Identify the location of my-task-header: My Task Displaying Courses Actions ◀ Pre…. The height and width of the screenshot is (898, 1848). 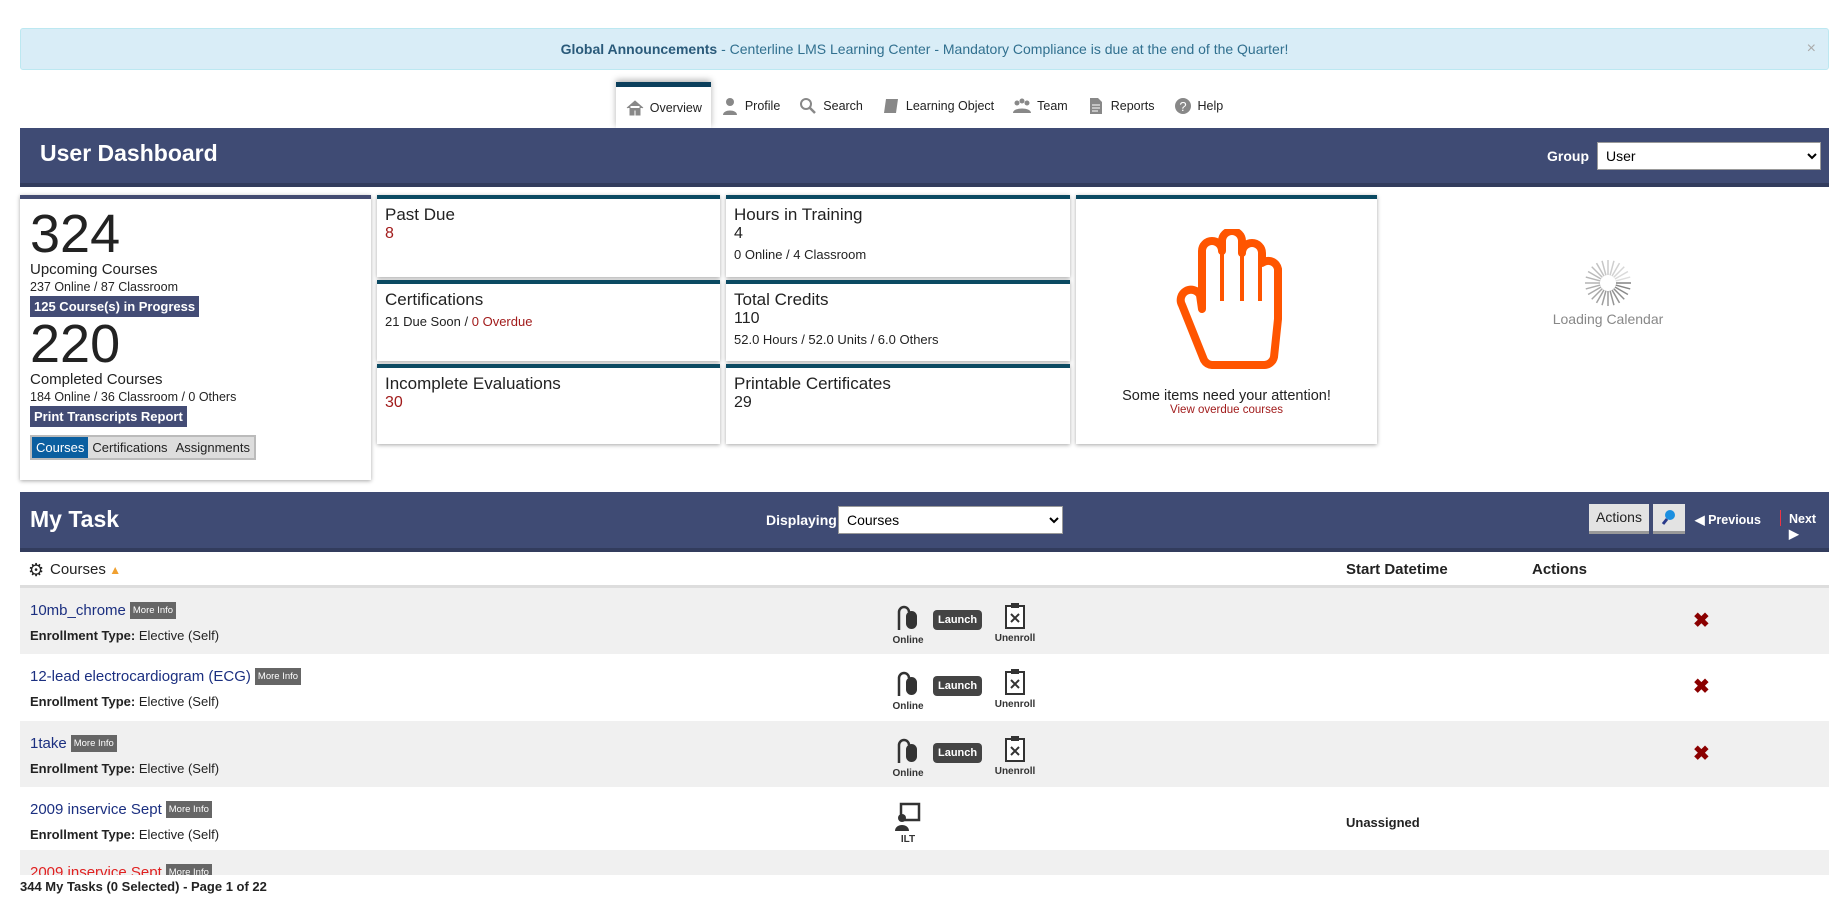
(924, 522).